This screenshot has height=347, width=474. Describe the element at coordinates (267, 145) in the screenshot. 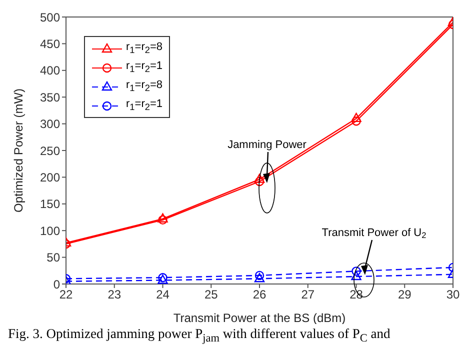

I see `annotation: Jamming Power` at that location.